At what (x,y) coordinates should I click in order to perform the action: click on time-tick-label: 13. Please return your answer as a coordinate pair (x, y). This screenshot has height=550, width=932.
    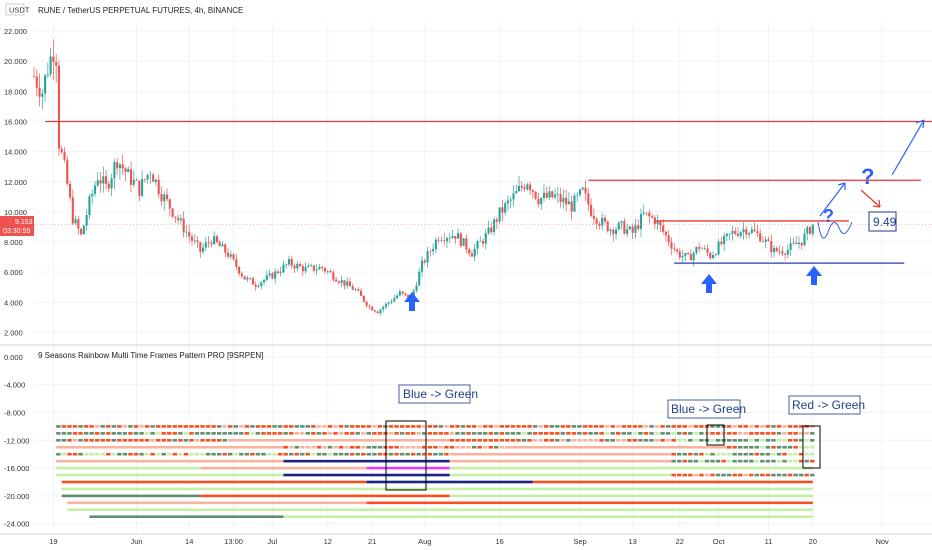
    Looking at the image, I should click on (632, 541).